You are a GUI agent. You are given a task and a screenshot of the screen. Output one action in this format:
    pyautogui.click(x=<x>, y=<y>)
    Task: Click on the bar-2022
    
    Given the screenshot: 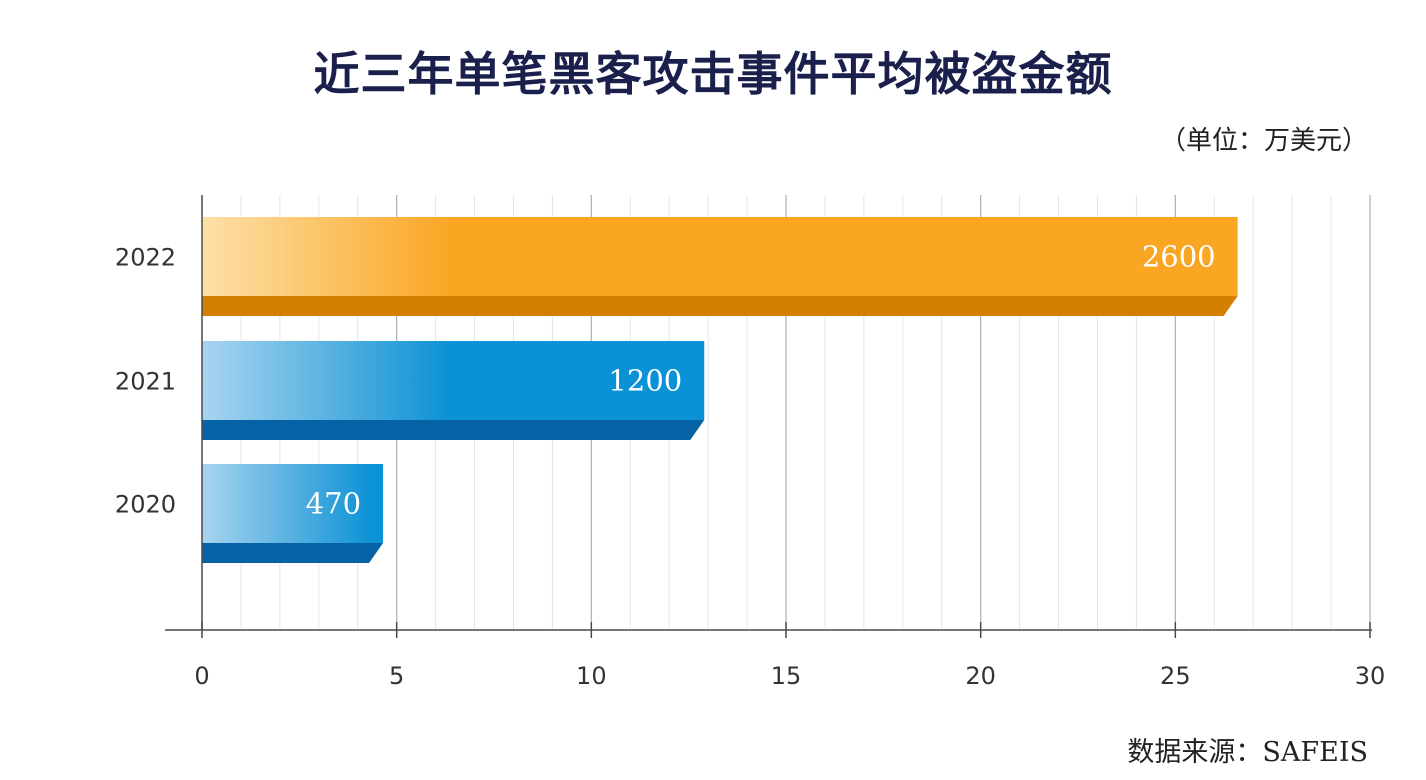 What is the action you would take?
    pyautogui.click(x=720, y=256)
    